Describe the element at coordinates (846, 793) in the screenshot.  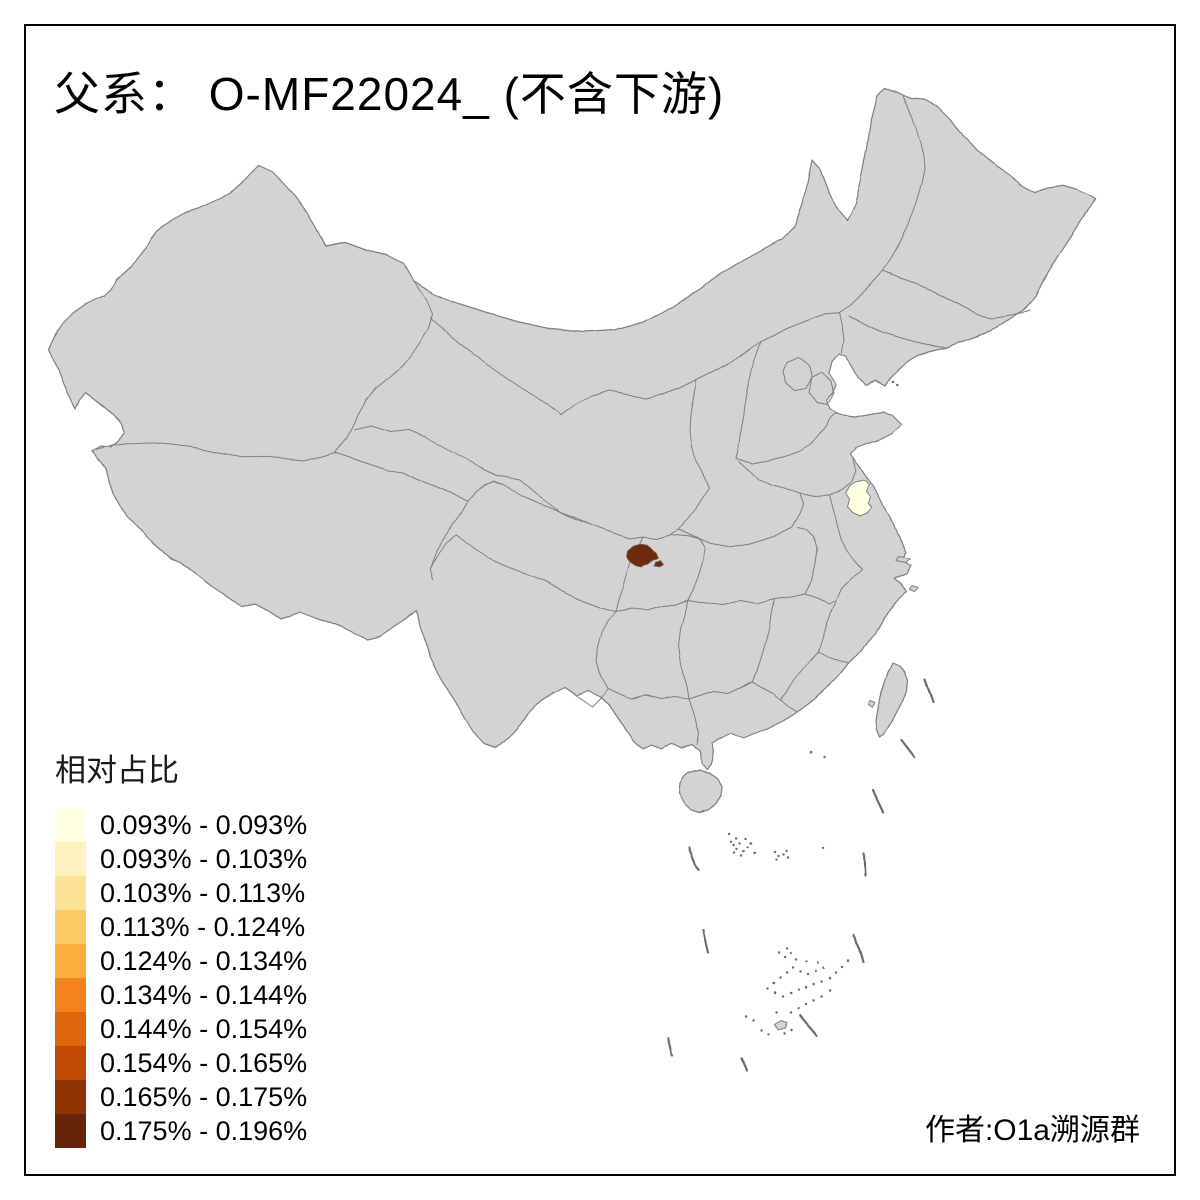
I see `coastal-islands` at that location.